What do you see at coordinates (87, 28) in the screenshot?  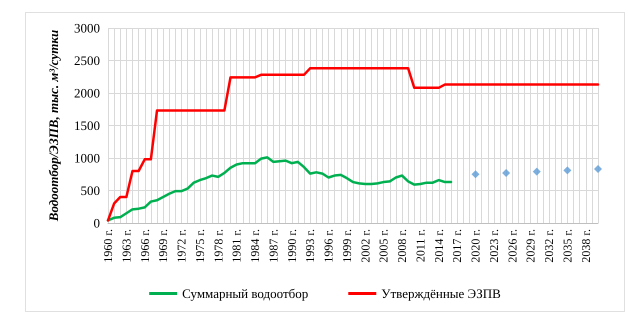 I see `y-tick-label: 3000` at bounding box center [87, 28].